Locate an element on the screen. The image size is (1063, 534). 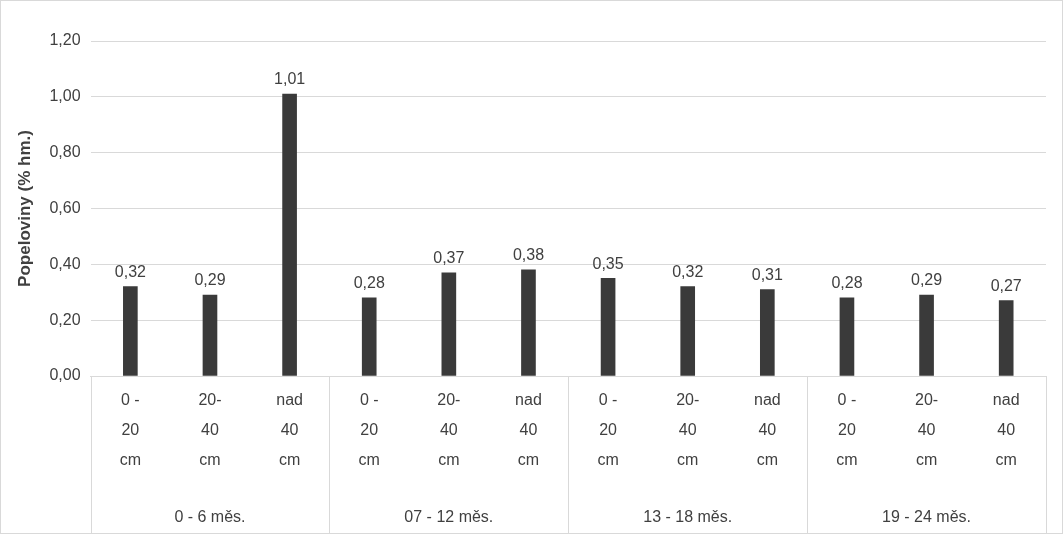
y-tick-label: 0,00 is located at coordinates (65, 375).